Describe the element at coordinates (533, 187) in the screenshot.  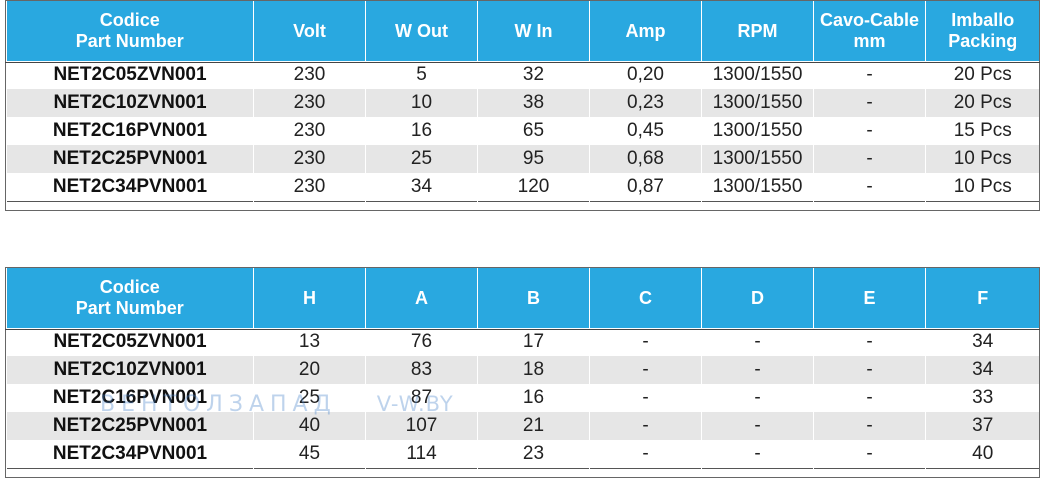
I see `cell-w-in: 120` at that location.